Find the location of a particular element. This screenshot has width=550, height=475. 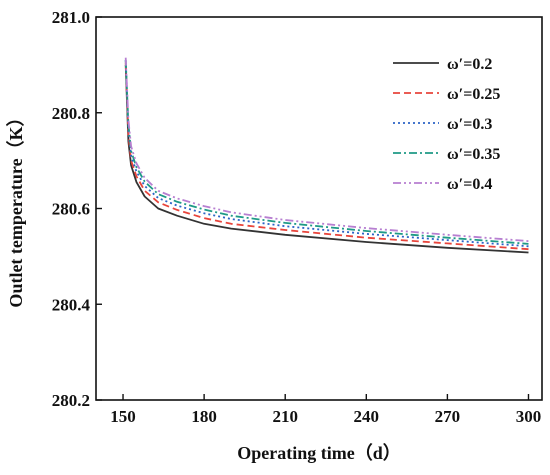

x-tick-label: 180 is located at coordinates (204, 416).